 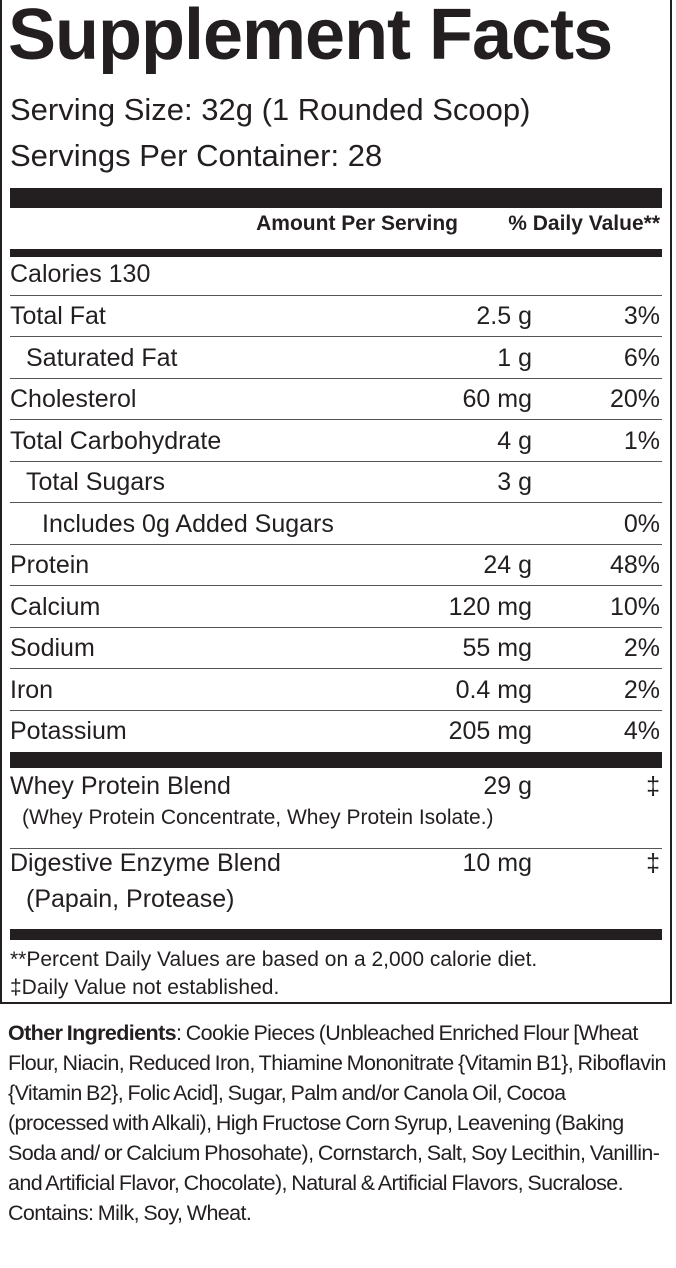 I want to click on blend-name: Whey Protein Blend, so click(x=120, y=786).